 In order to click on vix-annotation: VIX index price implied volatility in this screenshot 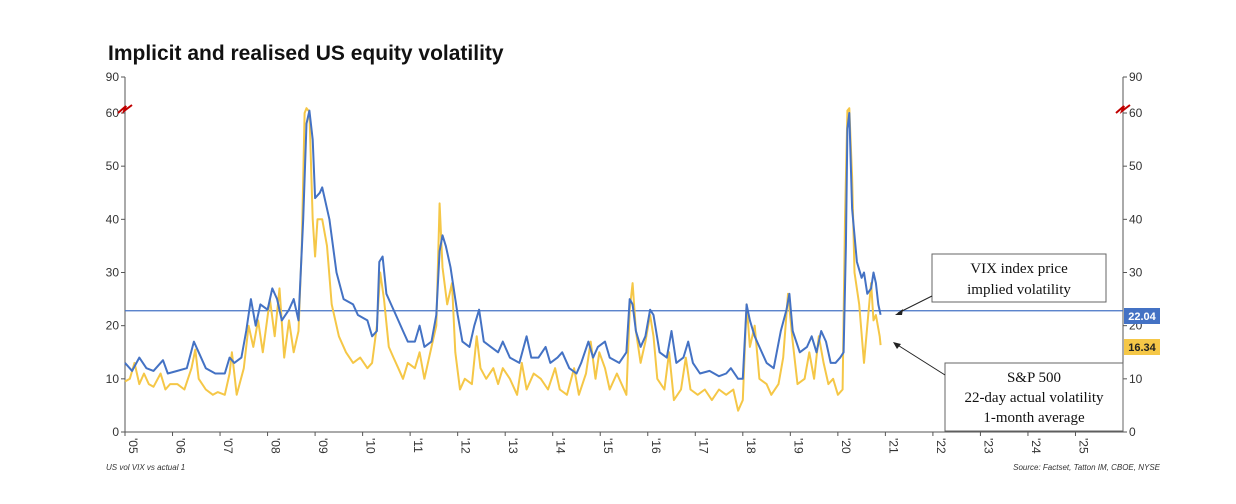, I will do `click(1001, 284)`.